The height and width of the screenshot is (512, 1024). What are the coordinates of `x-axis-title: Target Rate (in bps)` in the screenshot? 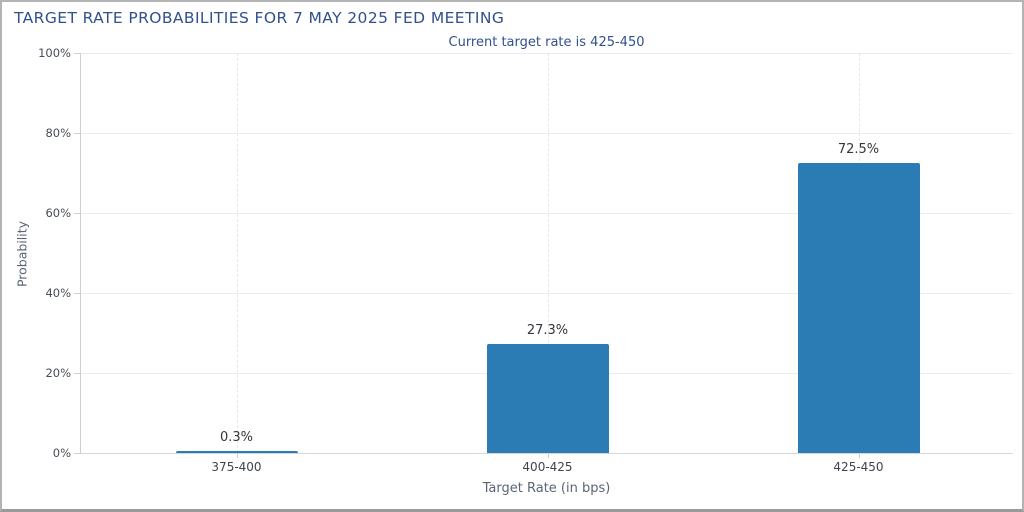 It's located at (546, 488).